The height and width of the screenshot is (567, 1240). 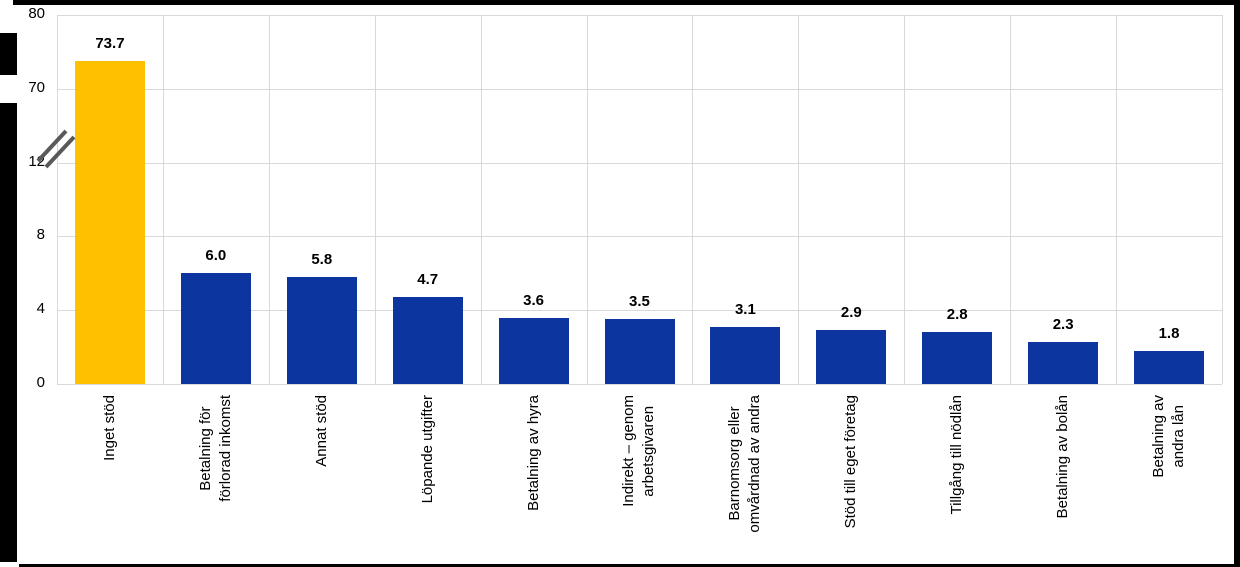 What do you see at coordinates (109, 428) in the screenshot?
I see `category-label-text: Inget stöd` at bounding box center [109, 428].